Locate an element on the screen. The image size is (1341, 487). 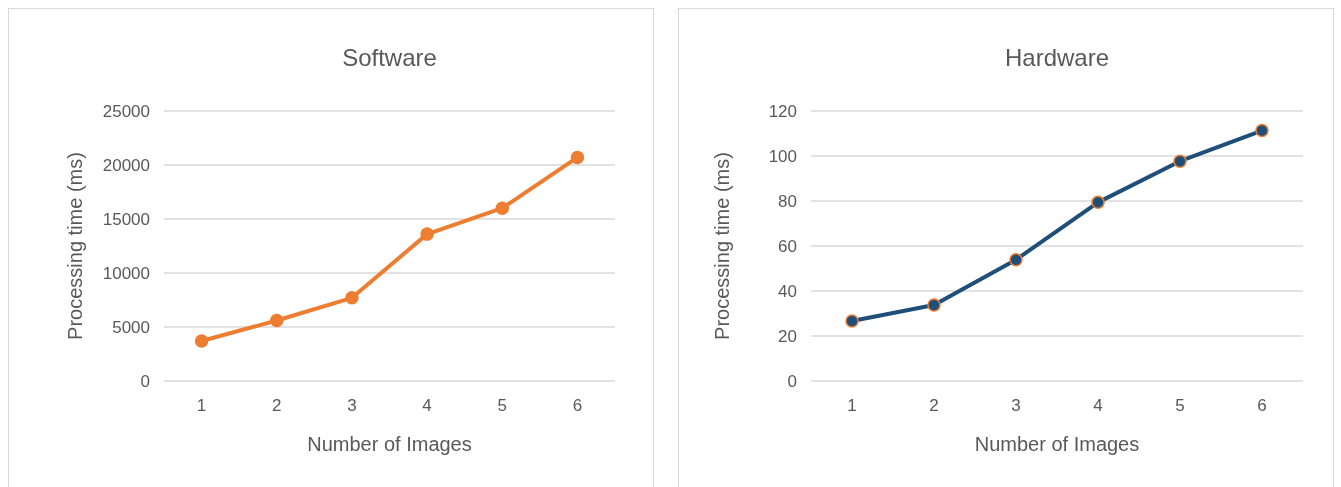
chart-title: Software is located at coordinates (389, 57).